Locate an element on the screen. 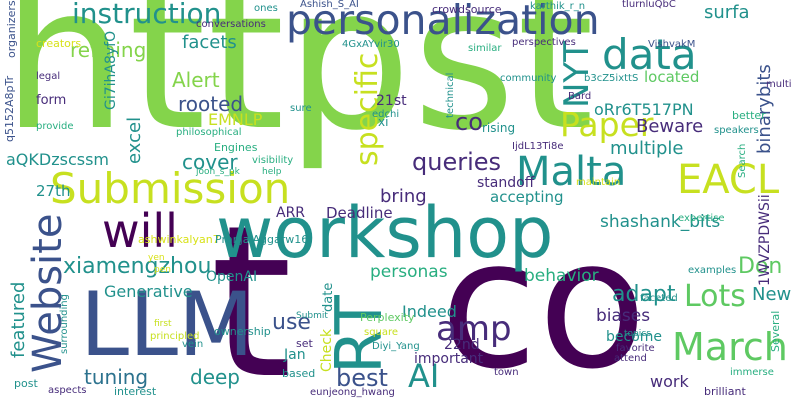 The width and height of the screenshot is (800, 400). word-xiamengzhou: xiamengzhou is located at coordinates (137, 266).